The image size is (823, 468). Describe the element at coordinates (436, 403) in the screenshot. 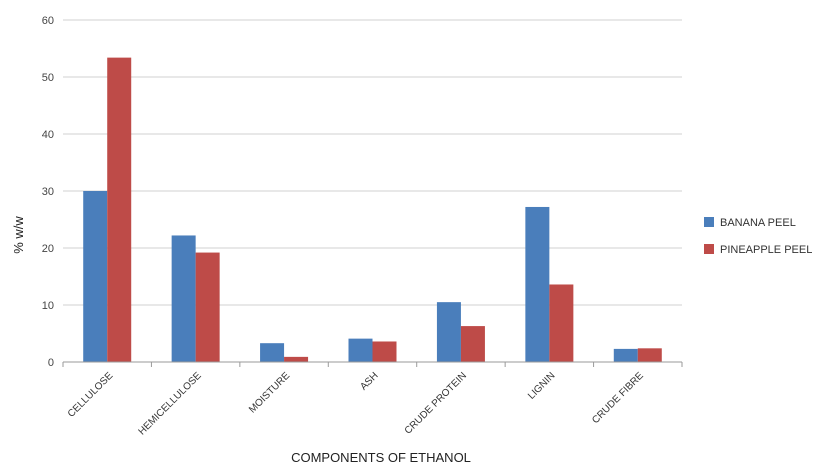

I see `x-tick-label: CRUDE PROTEIN` at that location.